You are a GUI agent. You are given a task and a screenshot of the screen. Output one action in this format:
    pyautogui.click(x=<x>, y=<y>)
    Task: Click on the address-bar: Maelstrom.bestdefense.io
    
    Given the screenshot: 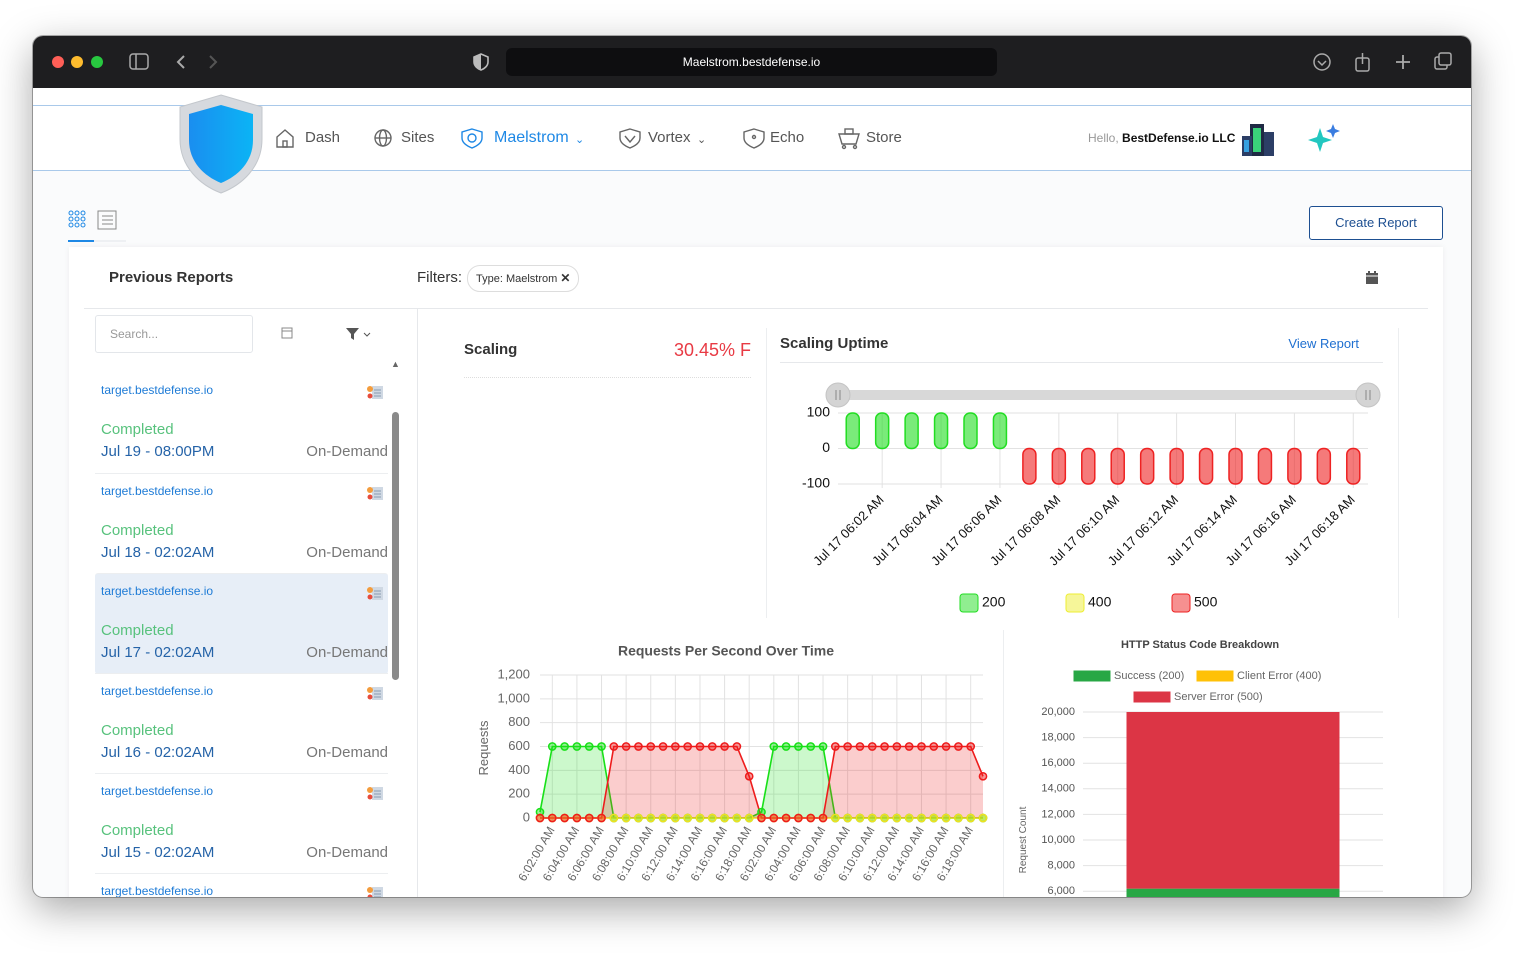 What is the action you would take?
    pyautogui.click(x=751, y=62)
    